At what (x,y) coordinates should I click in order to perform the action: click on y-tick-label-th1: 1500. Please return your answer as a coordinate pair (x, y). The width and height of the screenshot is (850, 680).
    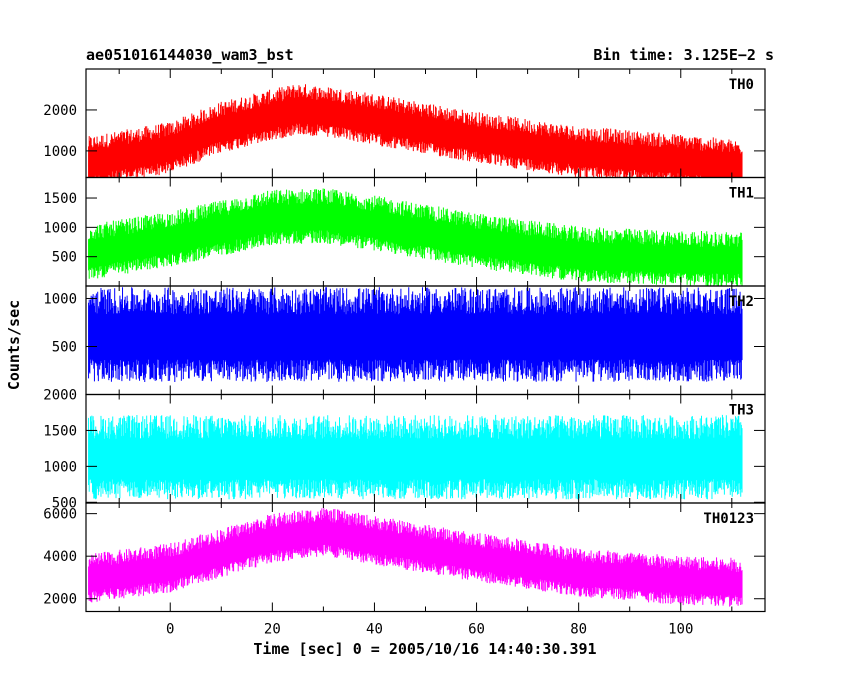
    Looking at the image, I should click on (60, 199).